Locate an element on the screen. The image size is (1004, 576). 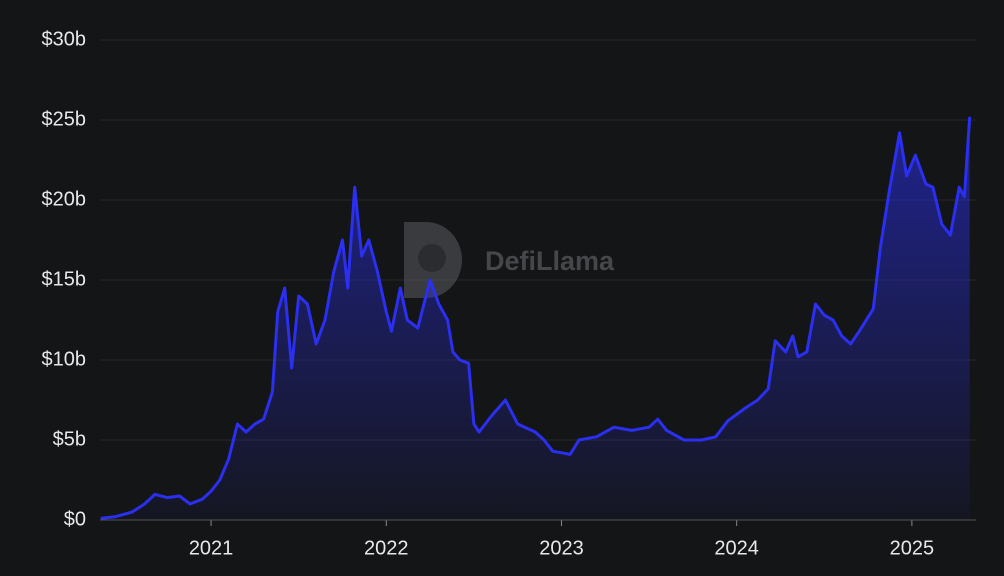
y-tick-label: $0 is located at coordinates (75, 519).